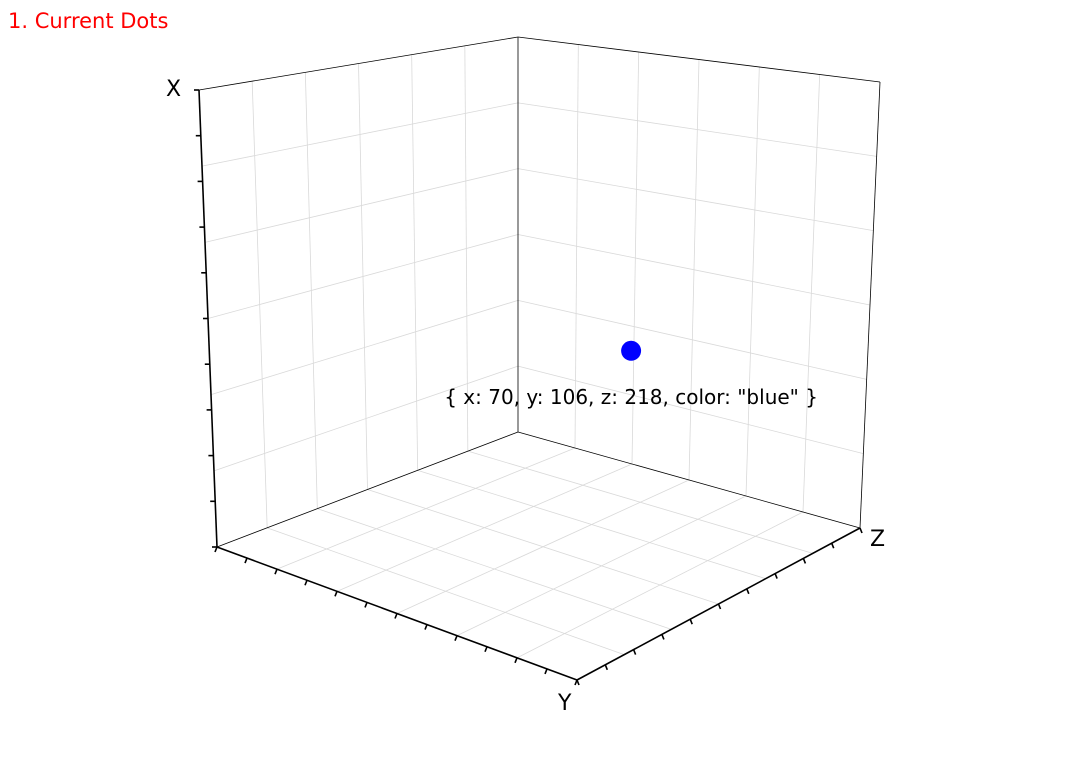 The height and width of the screenshot is (758, 1080). Describe the element at coordinates (631, 350) in the screenshot. I see `data-point-dot` at that location.